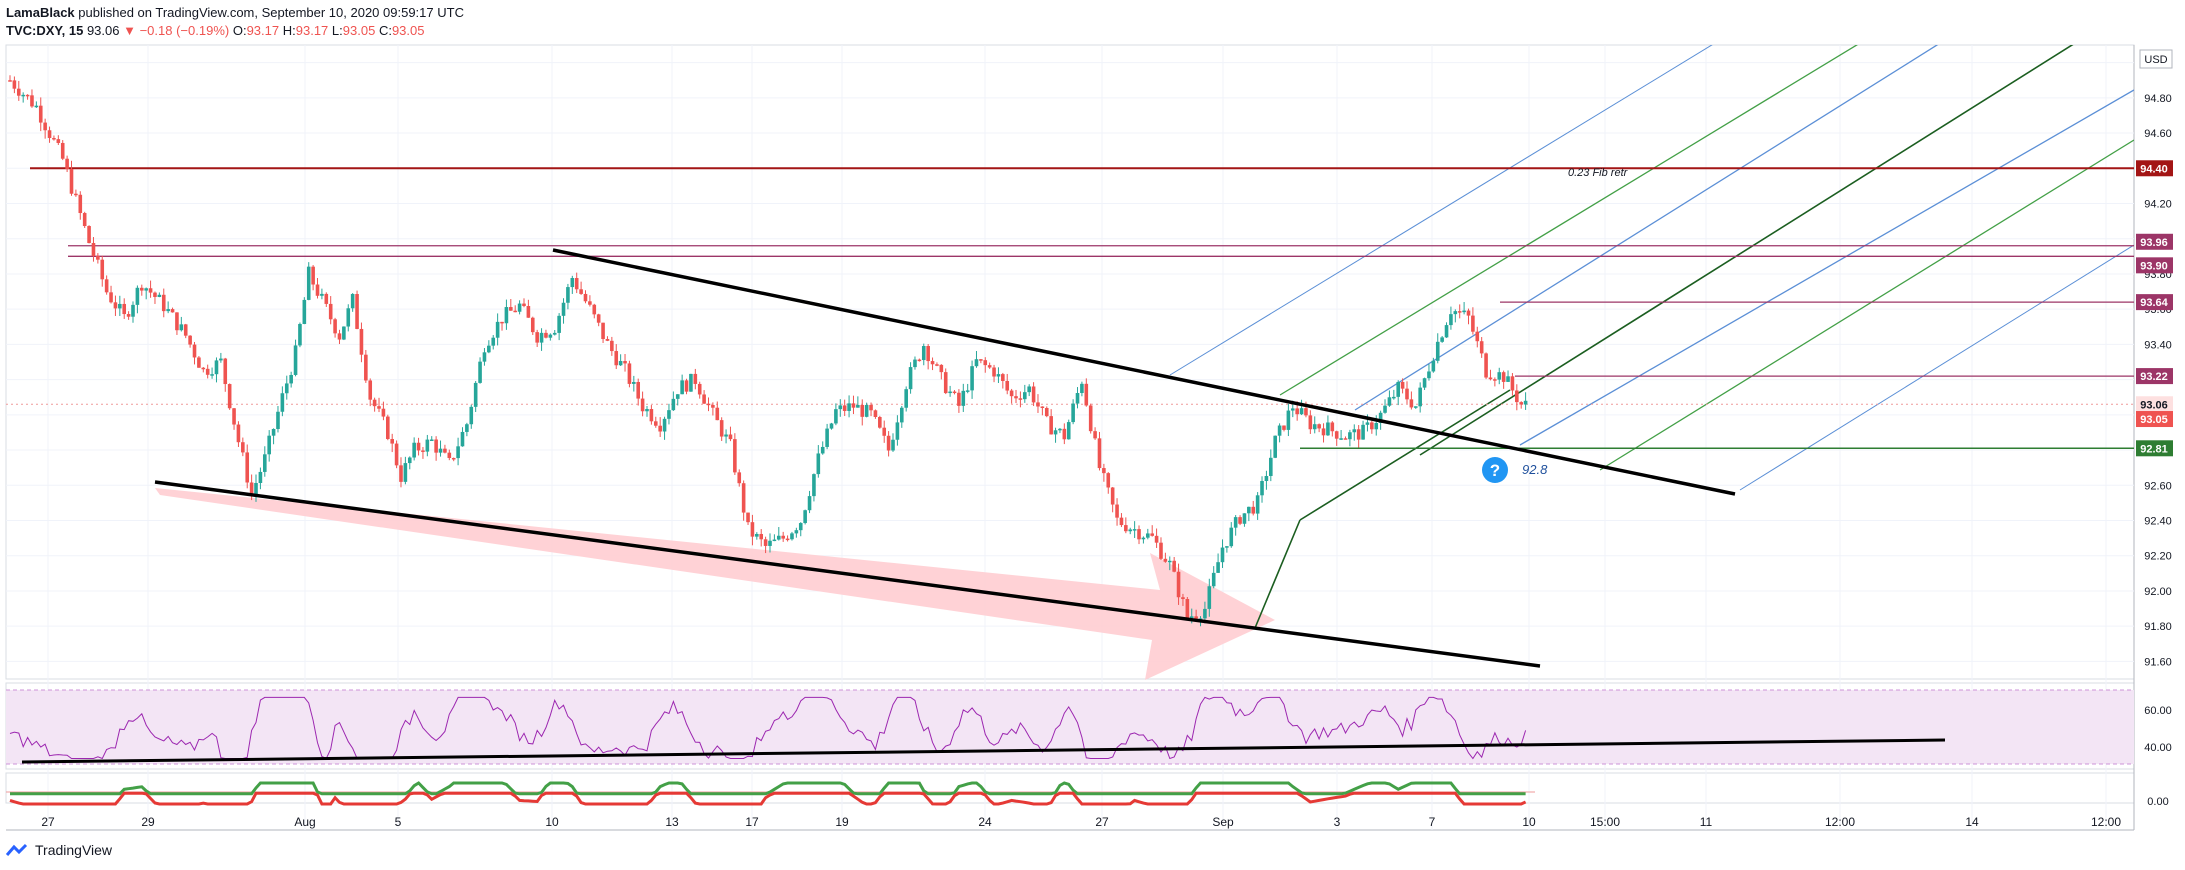 The width and height of the screenshot is (2185, 870). Describe the element at coordinates (768, 788) in the screenshot. I see `osc-green-line` at that location.